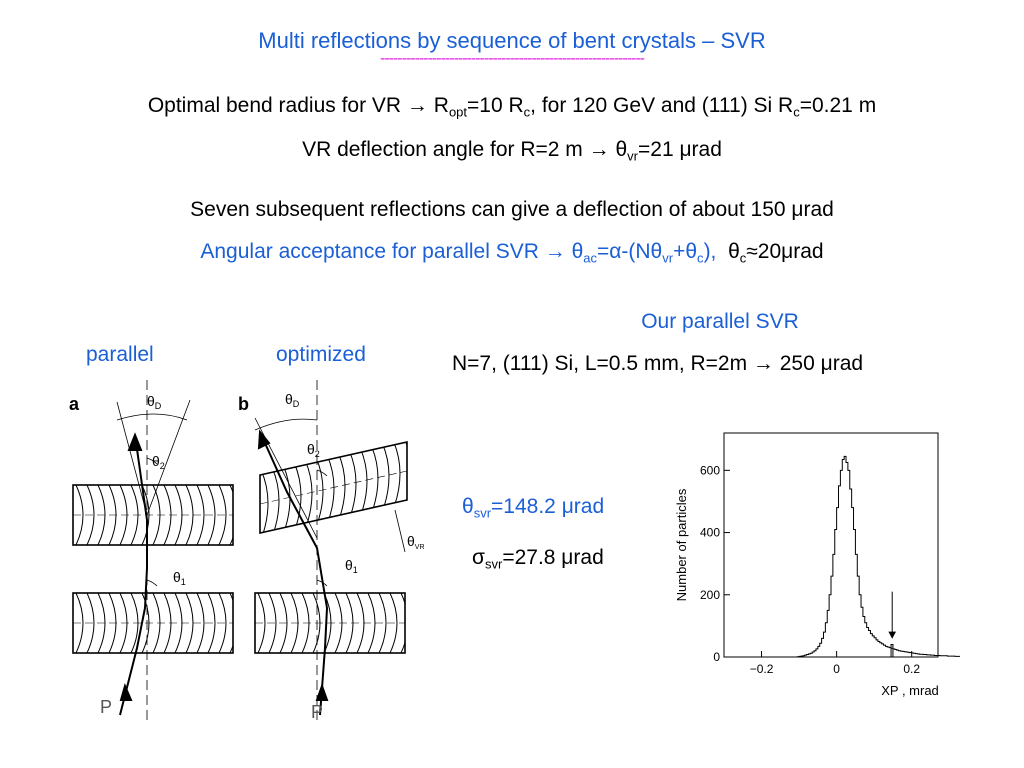 This screenshot has width=1024, height=768. What do you see at coordinates (762, 669) in the screenshot?
I see `x-tick-label: −0.2` at bounding box center [762, 669].